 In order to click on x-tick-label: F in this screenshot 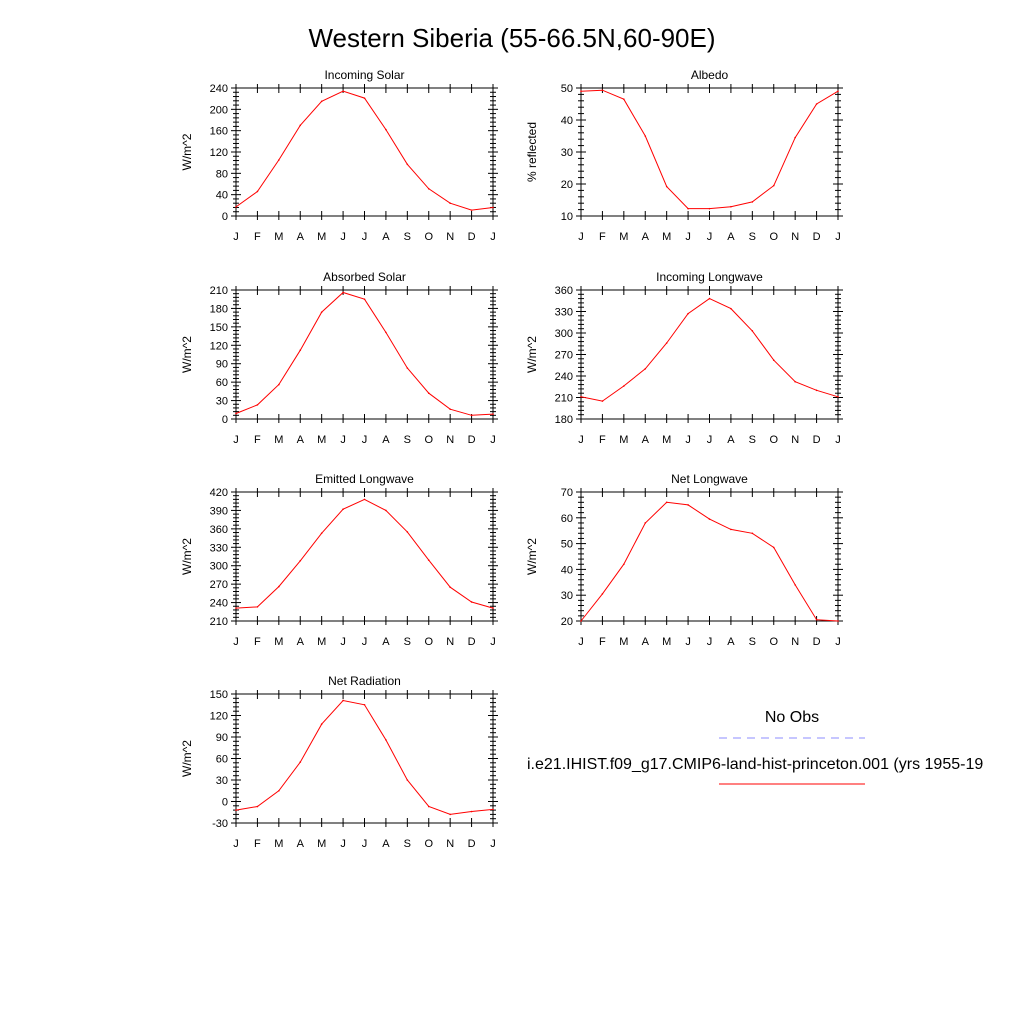, I will do `click(257, 844)`.